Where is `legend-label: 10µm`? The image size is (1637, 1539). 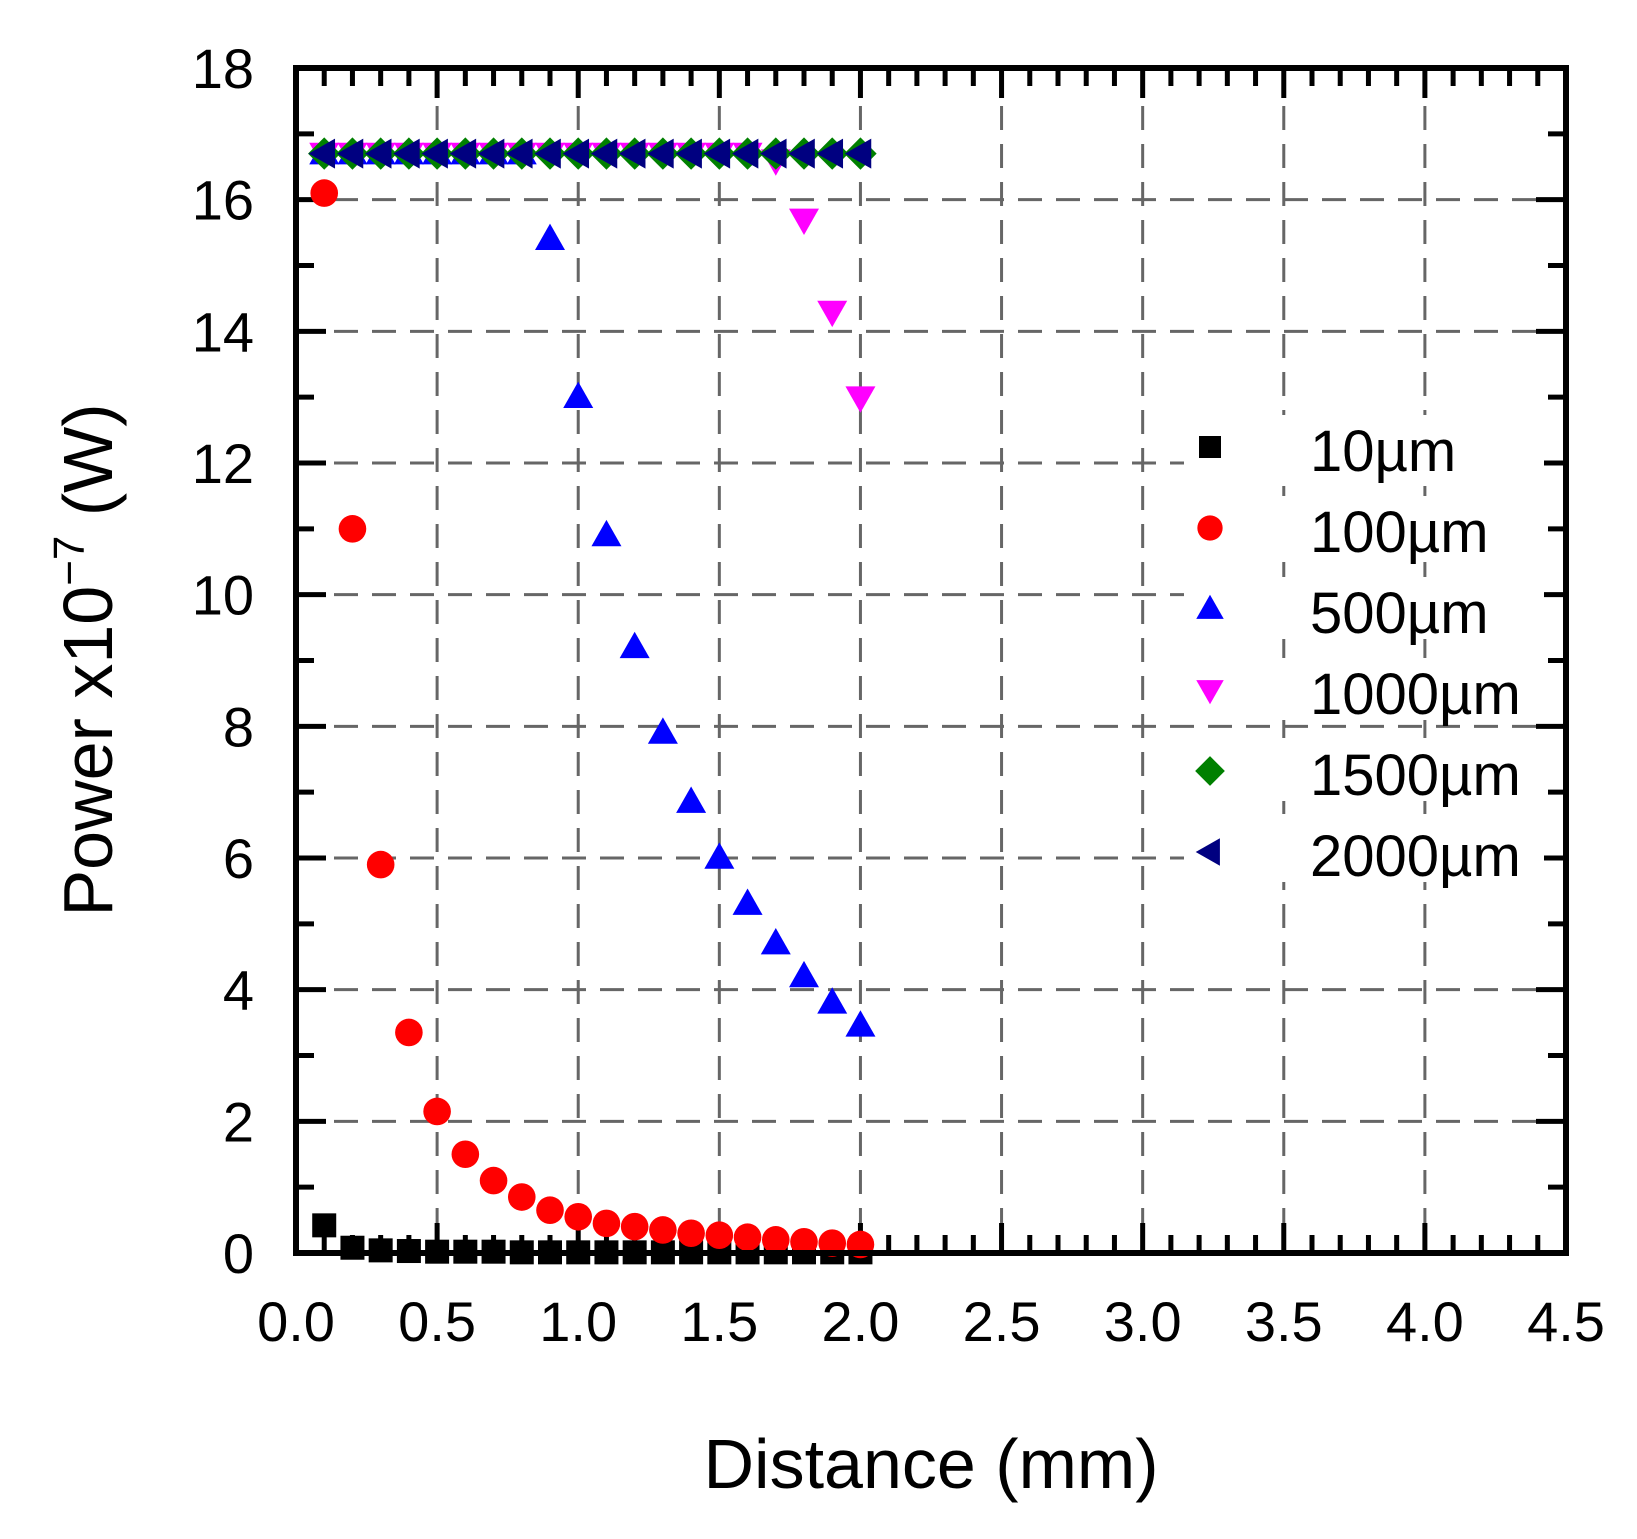 legend-label: 10µm is located at coordinates (1383, 451).